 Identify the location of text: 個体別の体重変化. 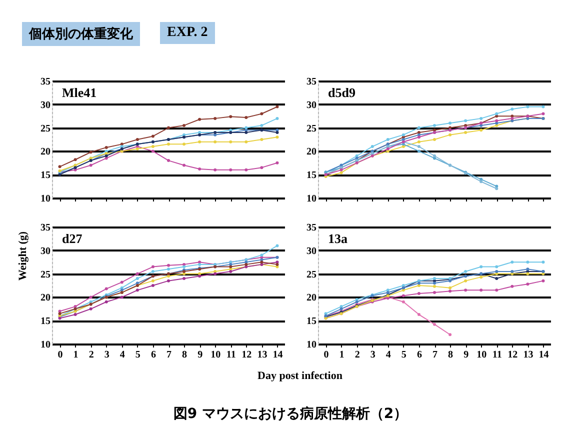
(81, 34).